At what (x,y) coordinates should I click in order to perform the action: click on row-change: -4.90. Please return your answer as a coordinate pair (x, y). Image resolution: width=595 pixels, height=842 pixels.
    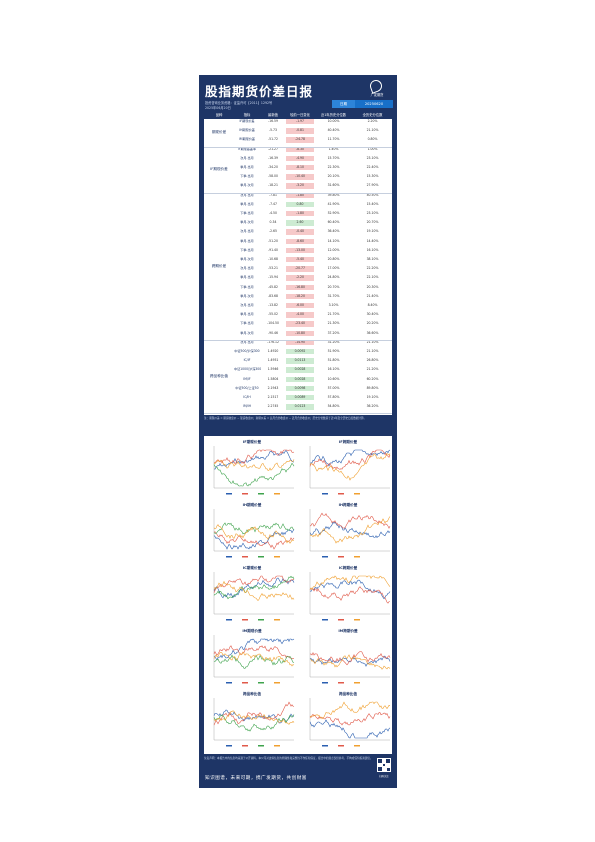
    Looking at the image, I should click on (300, 158).